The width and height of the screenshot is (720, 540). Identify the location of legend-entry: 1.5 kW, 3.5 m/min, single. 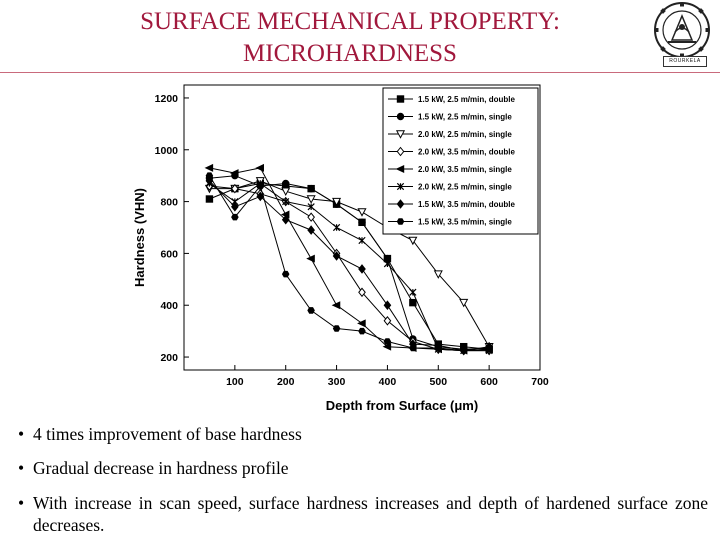
(450, 222).